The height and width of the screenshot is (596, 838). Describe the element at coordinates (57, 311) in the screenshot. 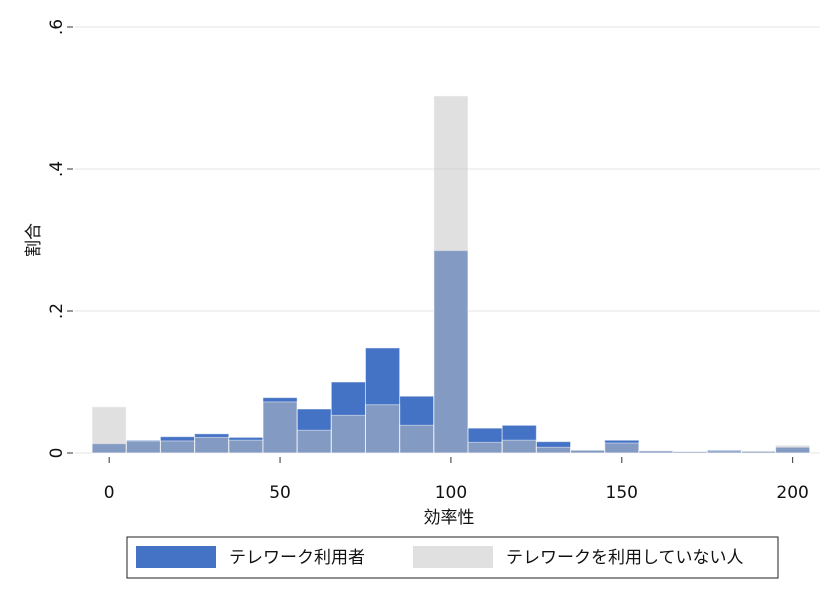

I see `y-tick-label: .2` at that location.